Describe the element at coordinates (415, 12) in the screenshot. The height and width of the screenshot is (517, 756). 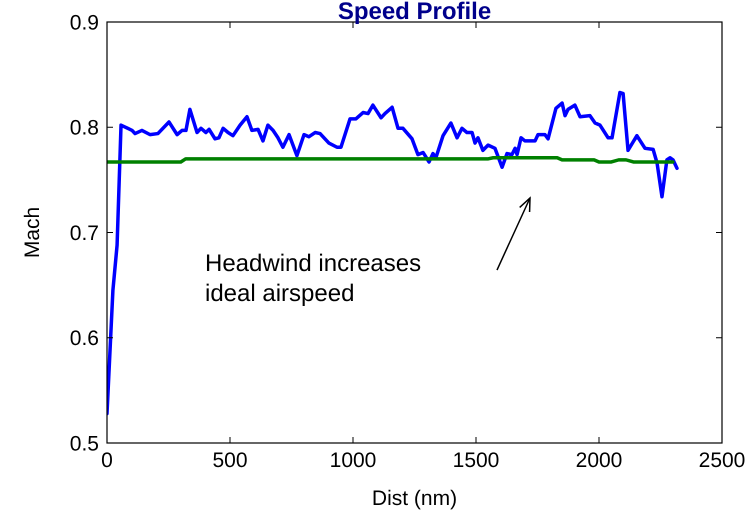
I see `chart-title: Speed Profile` at that location.